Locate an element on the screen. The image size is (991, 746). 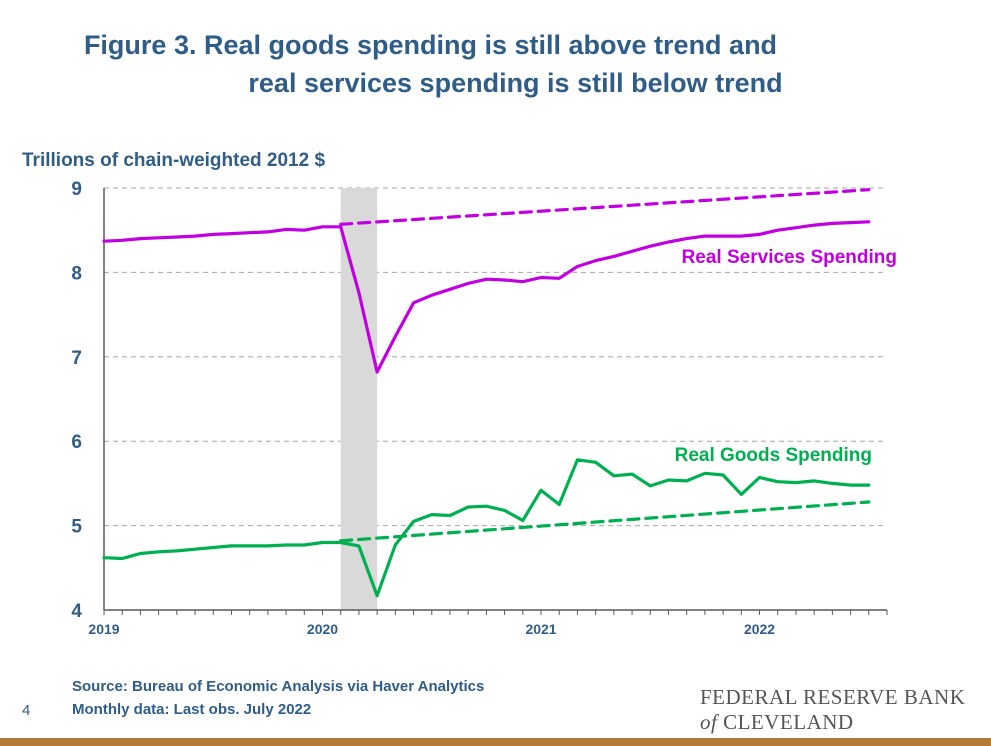
x-tick-label-2021: 2021 is located at coordinates (540, 629).